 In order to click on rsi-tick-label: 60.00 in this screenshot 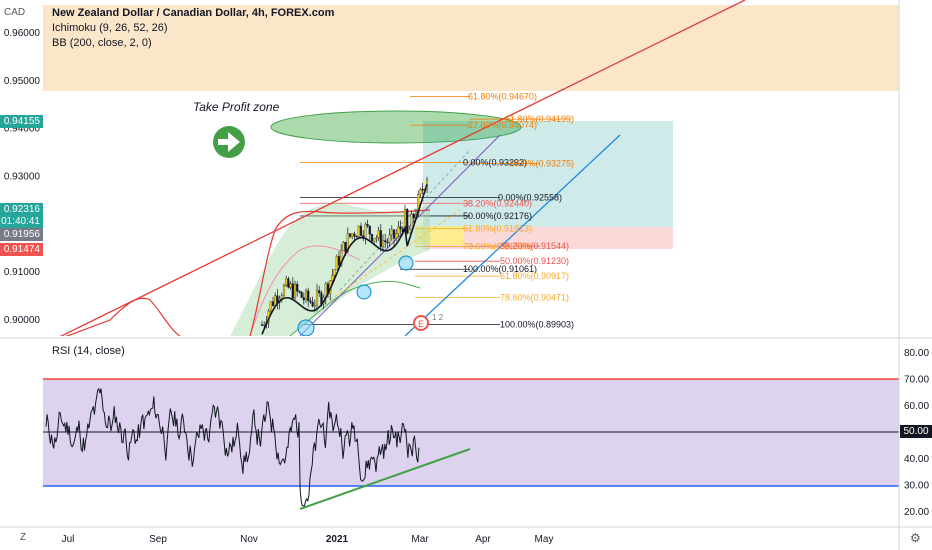, I will do `click(916, 406)`.